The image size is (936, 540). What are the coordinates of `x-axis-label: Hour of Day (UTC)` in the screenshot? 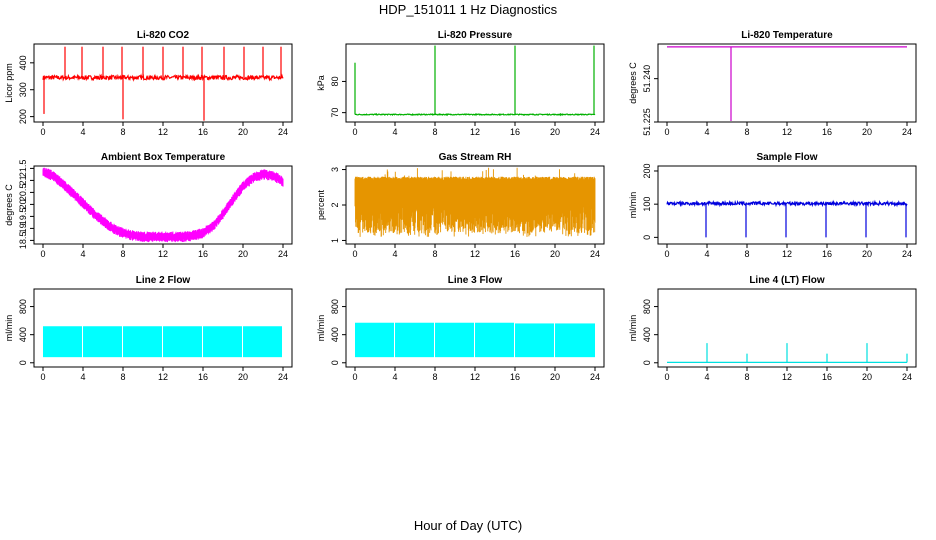 It's located at (468, 525).